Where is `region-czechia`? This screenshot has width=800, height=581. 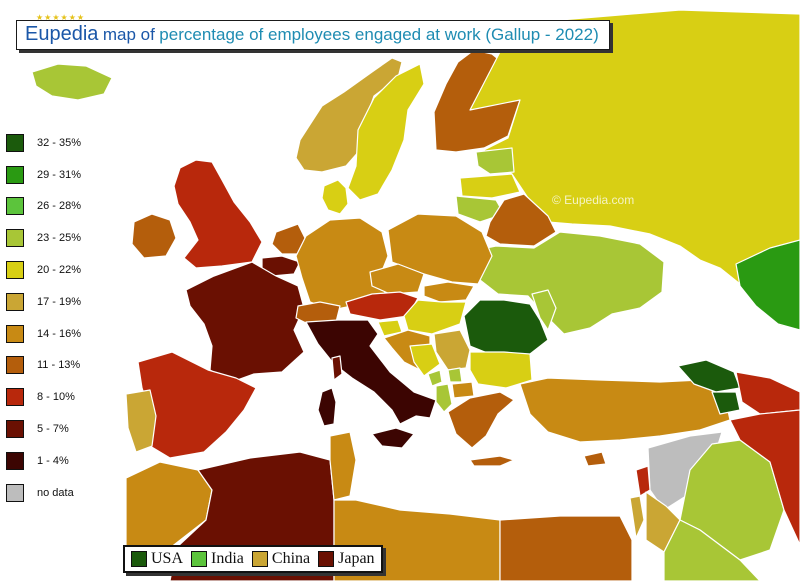
region-czechia is located at coordinates (397, 279).